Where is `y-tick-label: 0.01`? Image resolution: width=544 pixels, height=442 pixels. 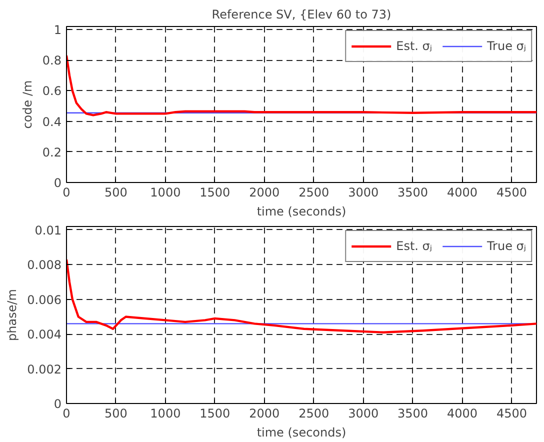
y-tick-label: 0.01 is located at coordinates (48, 230).